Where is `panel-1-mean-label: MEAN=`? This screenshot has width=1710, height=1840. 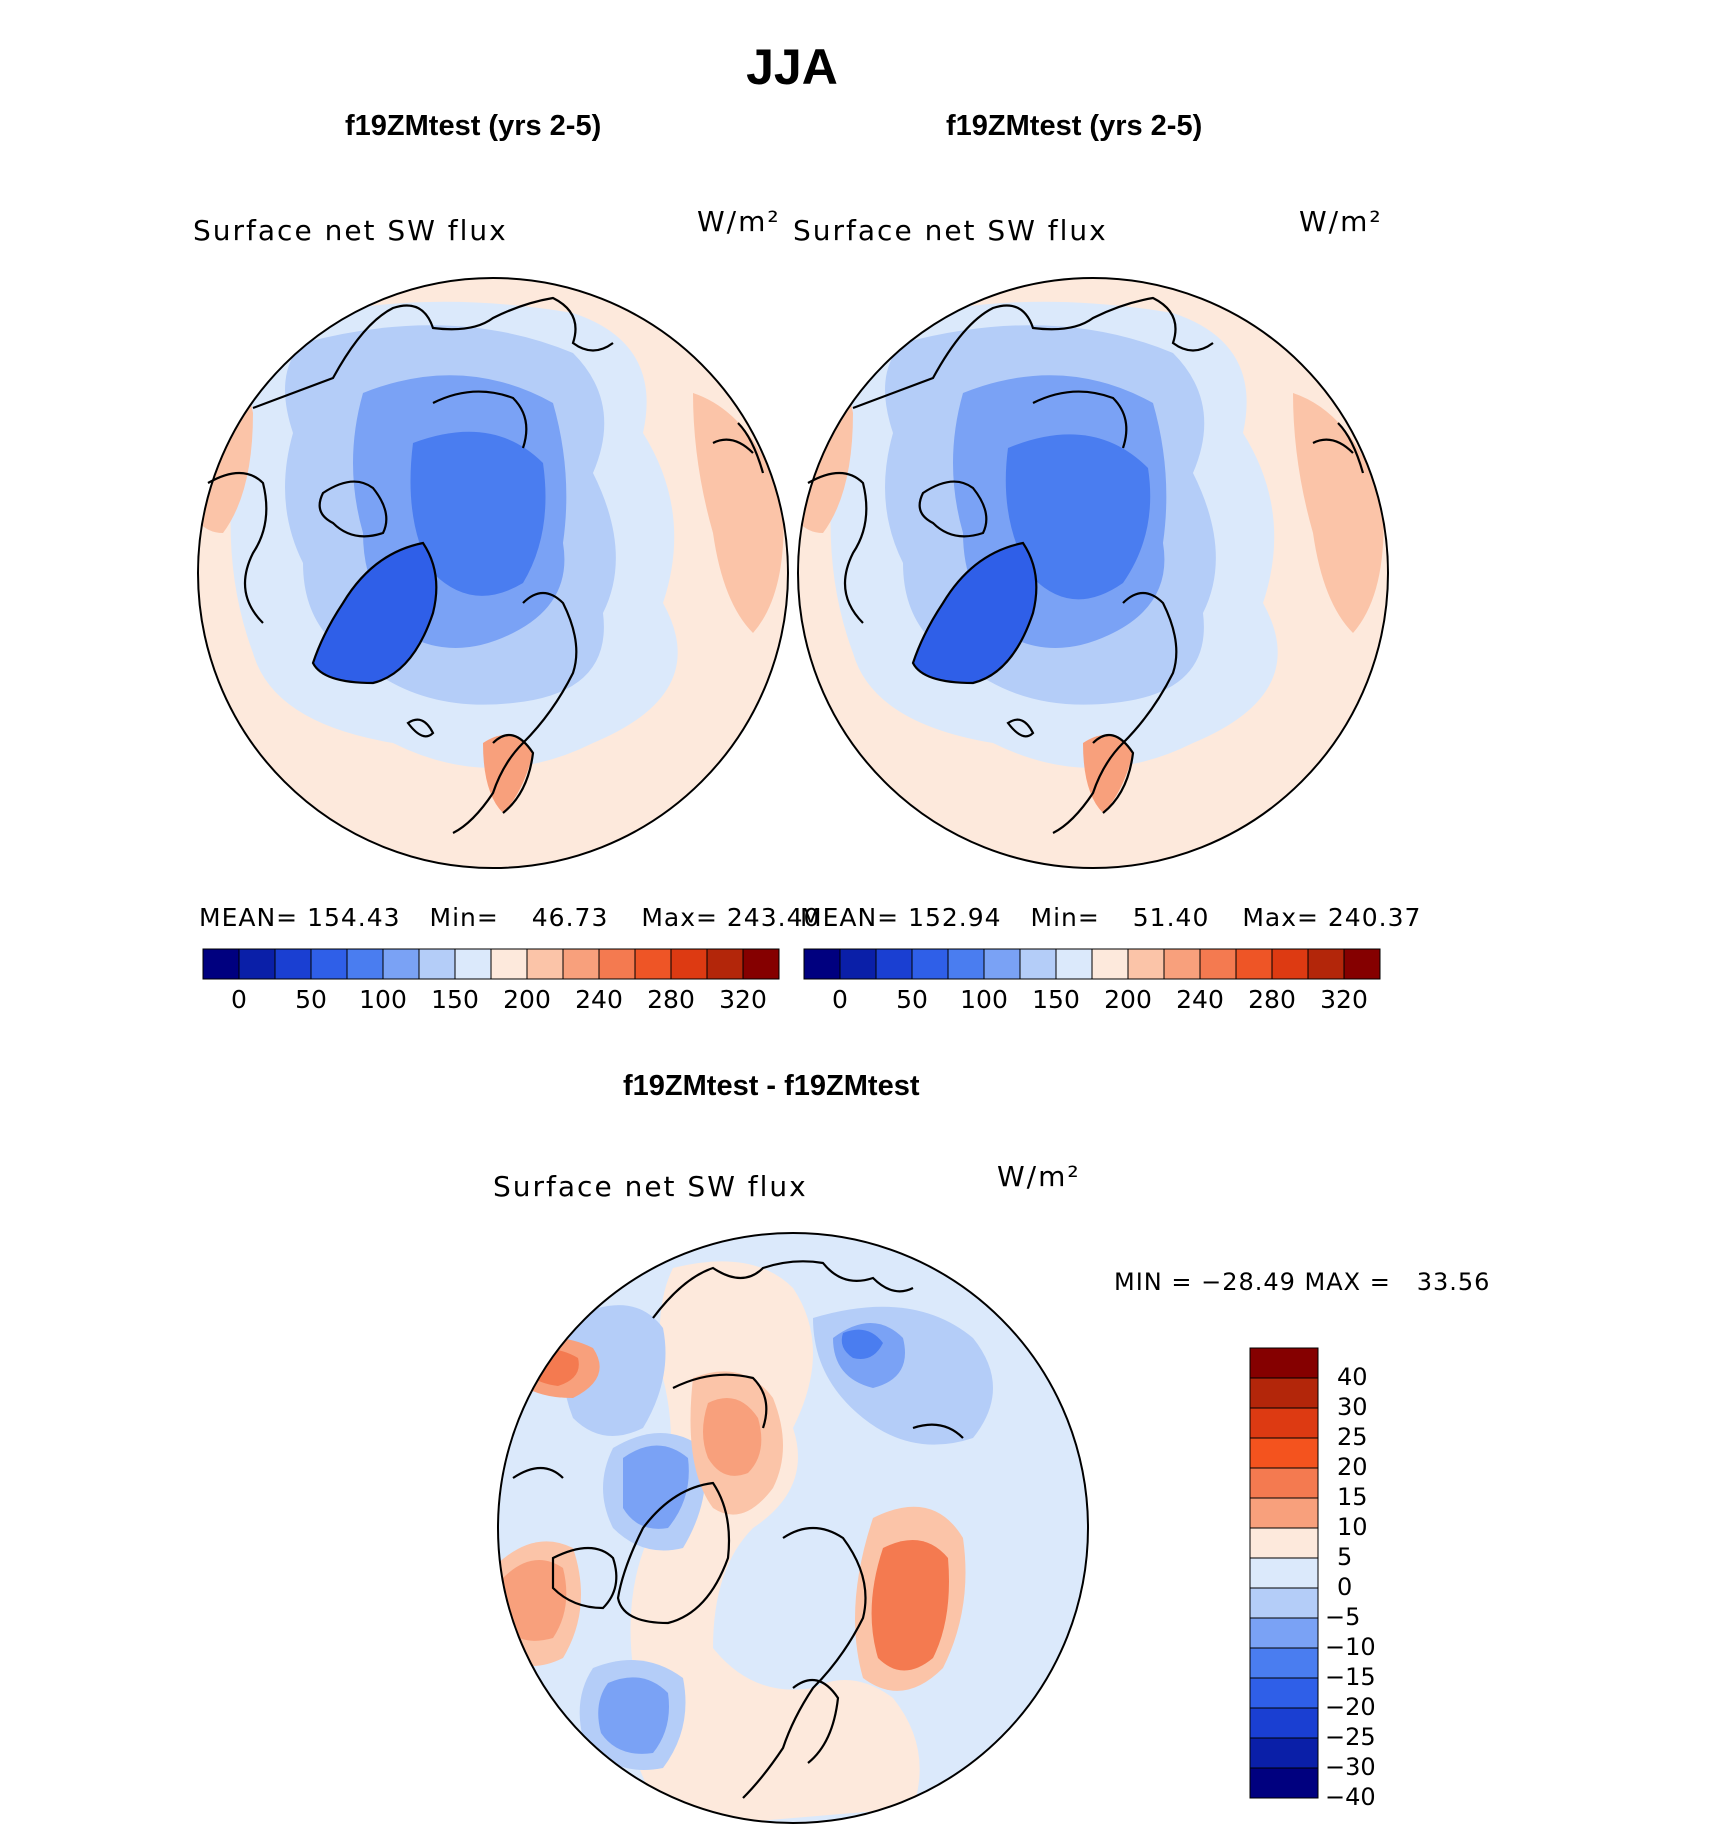
panel-1-mean-label: MEAN= is located at coordinates (249, 917).